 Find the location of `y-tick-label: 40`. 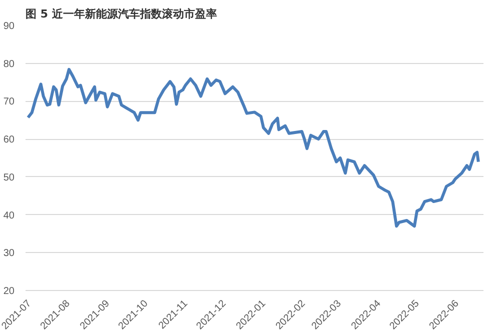

y-tick-label: 40 is located at coordinates (9, 216).